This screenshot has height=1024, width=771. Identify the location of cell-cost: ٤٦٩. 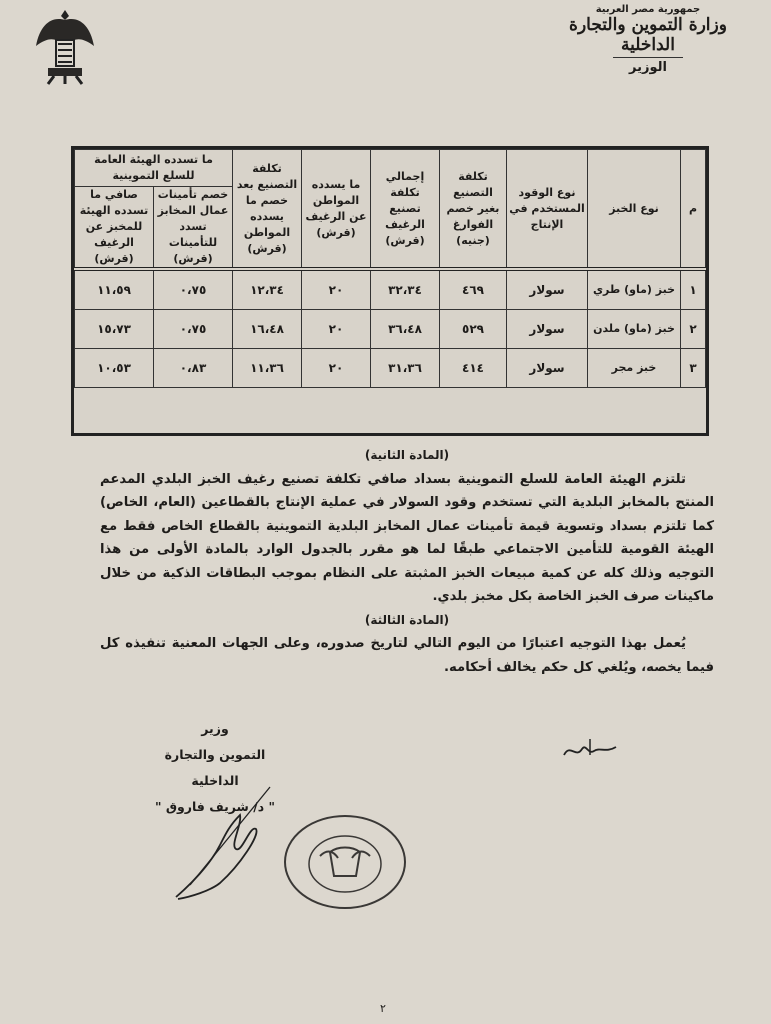
(473, 288).